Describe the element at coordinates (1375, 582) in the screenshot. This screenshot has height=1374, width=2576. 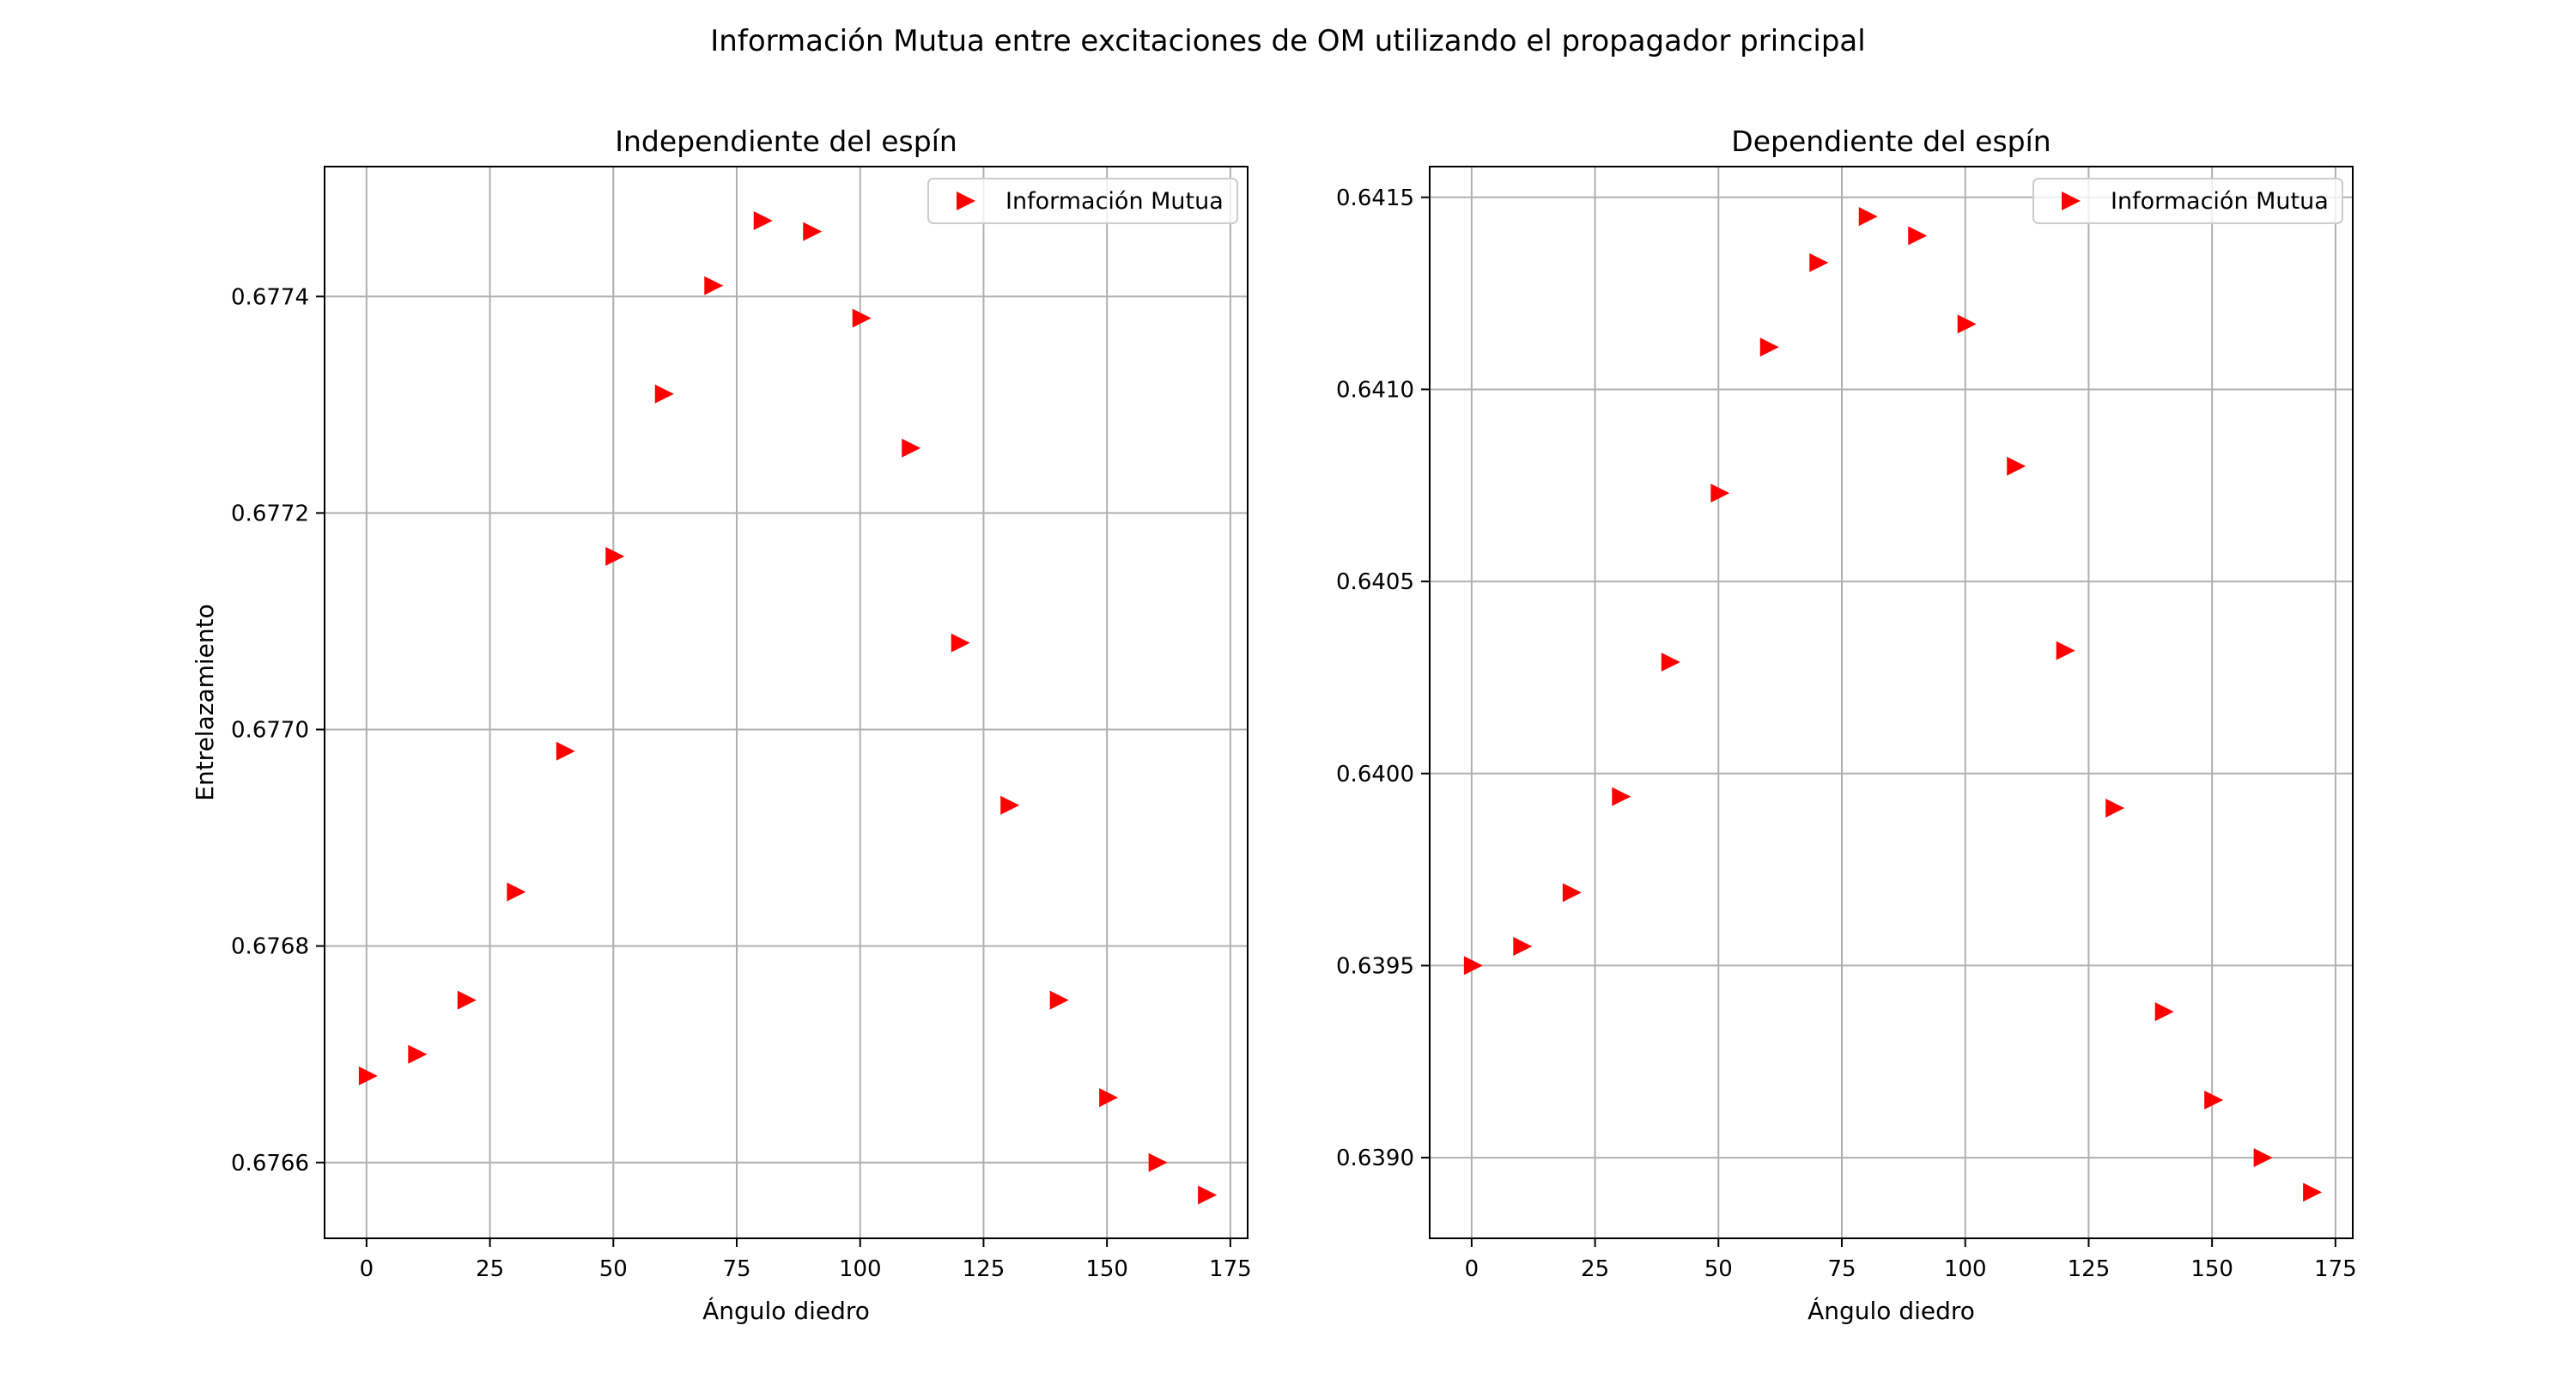
I see `y-tick-label: 0.6405` at that location.